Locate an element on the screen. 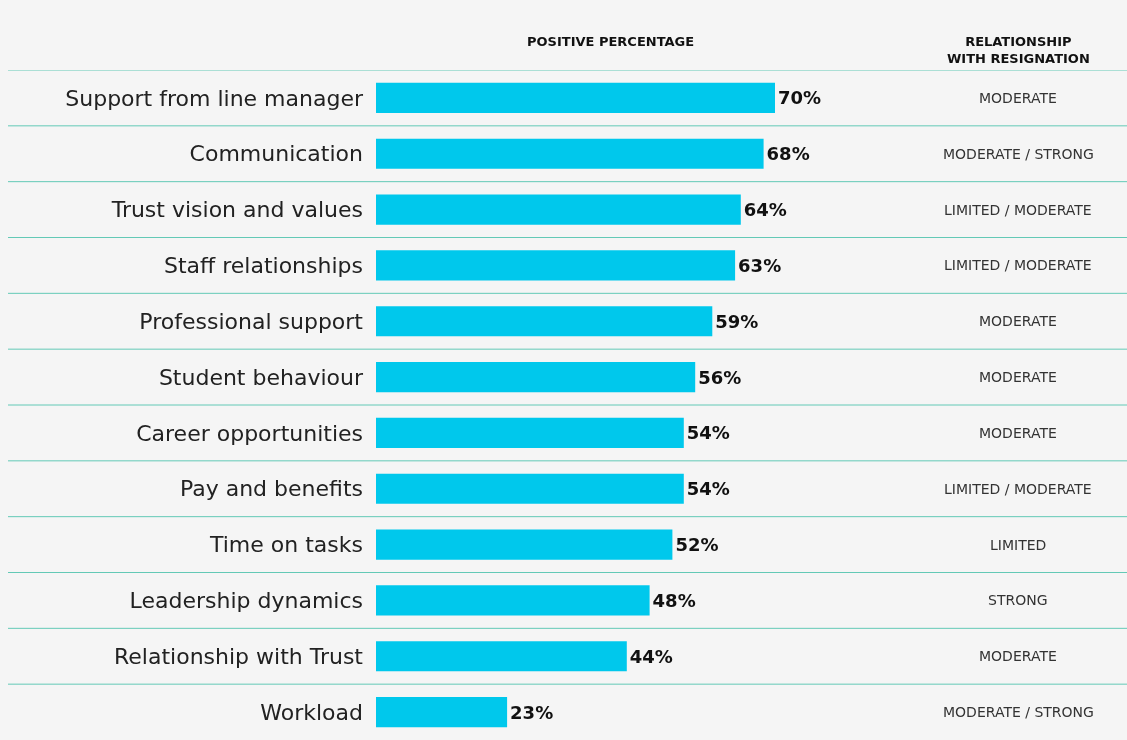 This screenshot has height=740, width=1127. y-tick-label: Student behaviour is located at coordinates (261, 377).